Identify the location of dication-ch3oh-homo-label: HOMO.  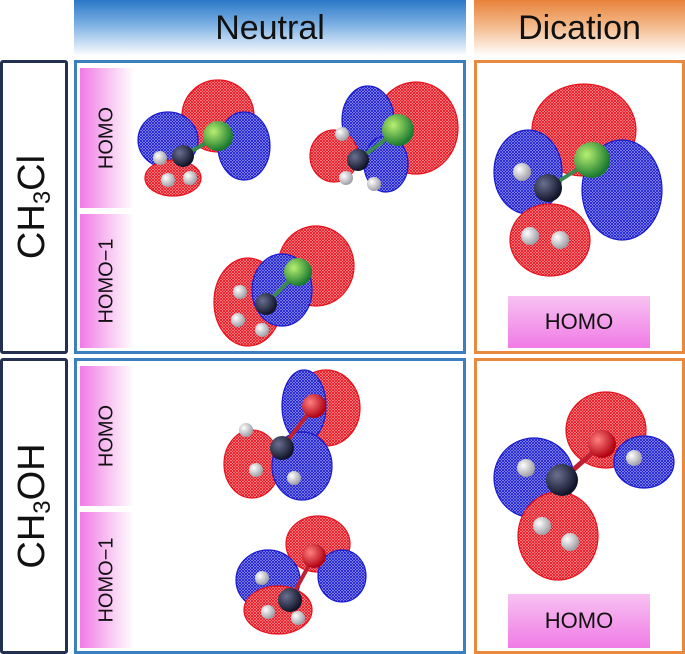
(579, 621).